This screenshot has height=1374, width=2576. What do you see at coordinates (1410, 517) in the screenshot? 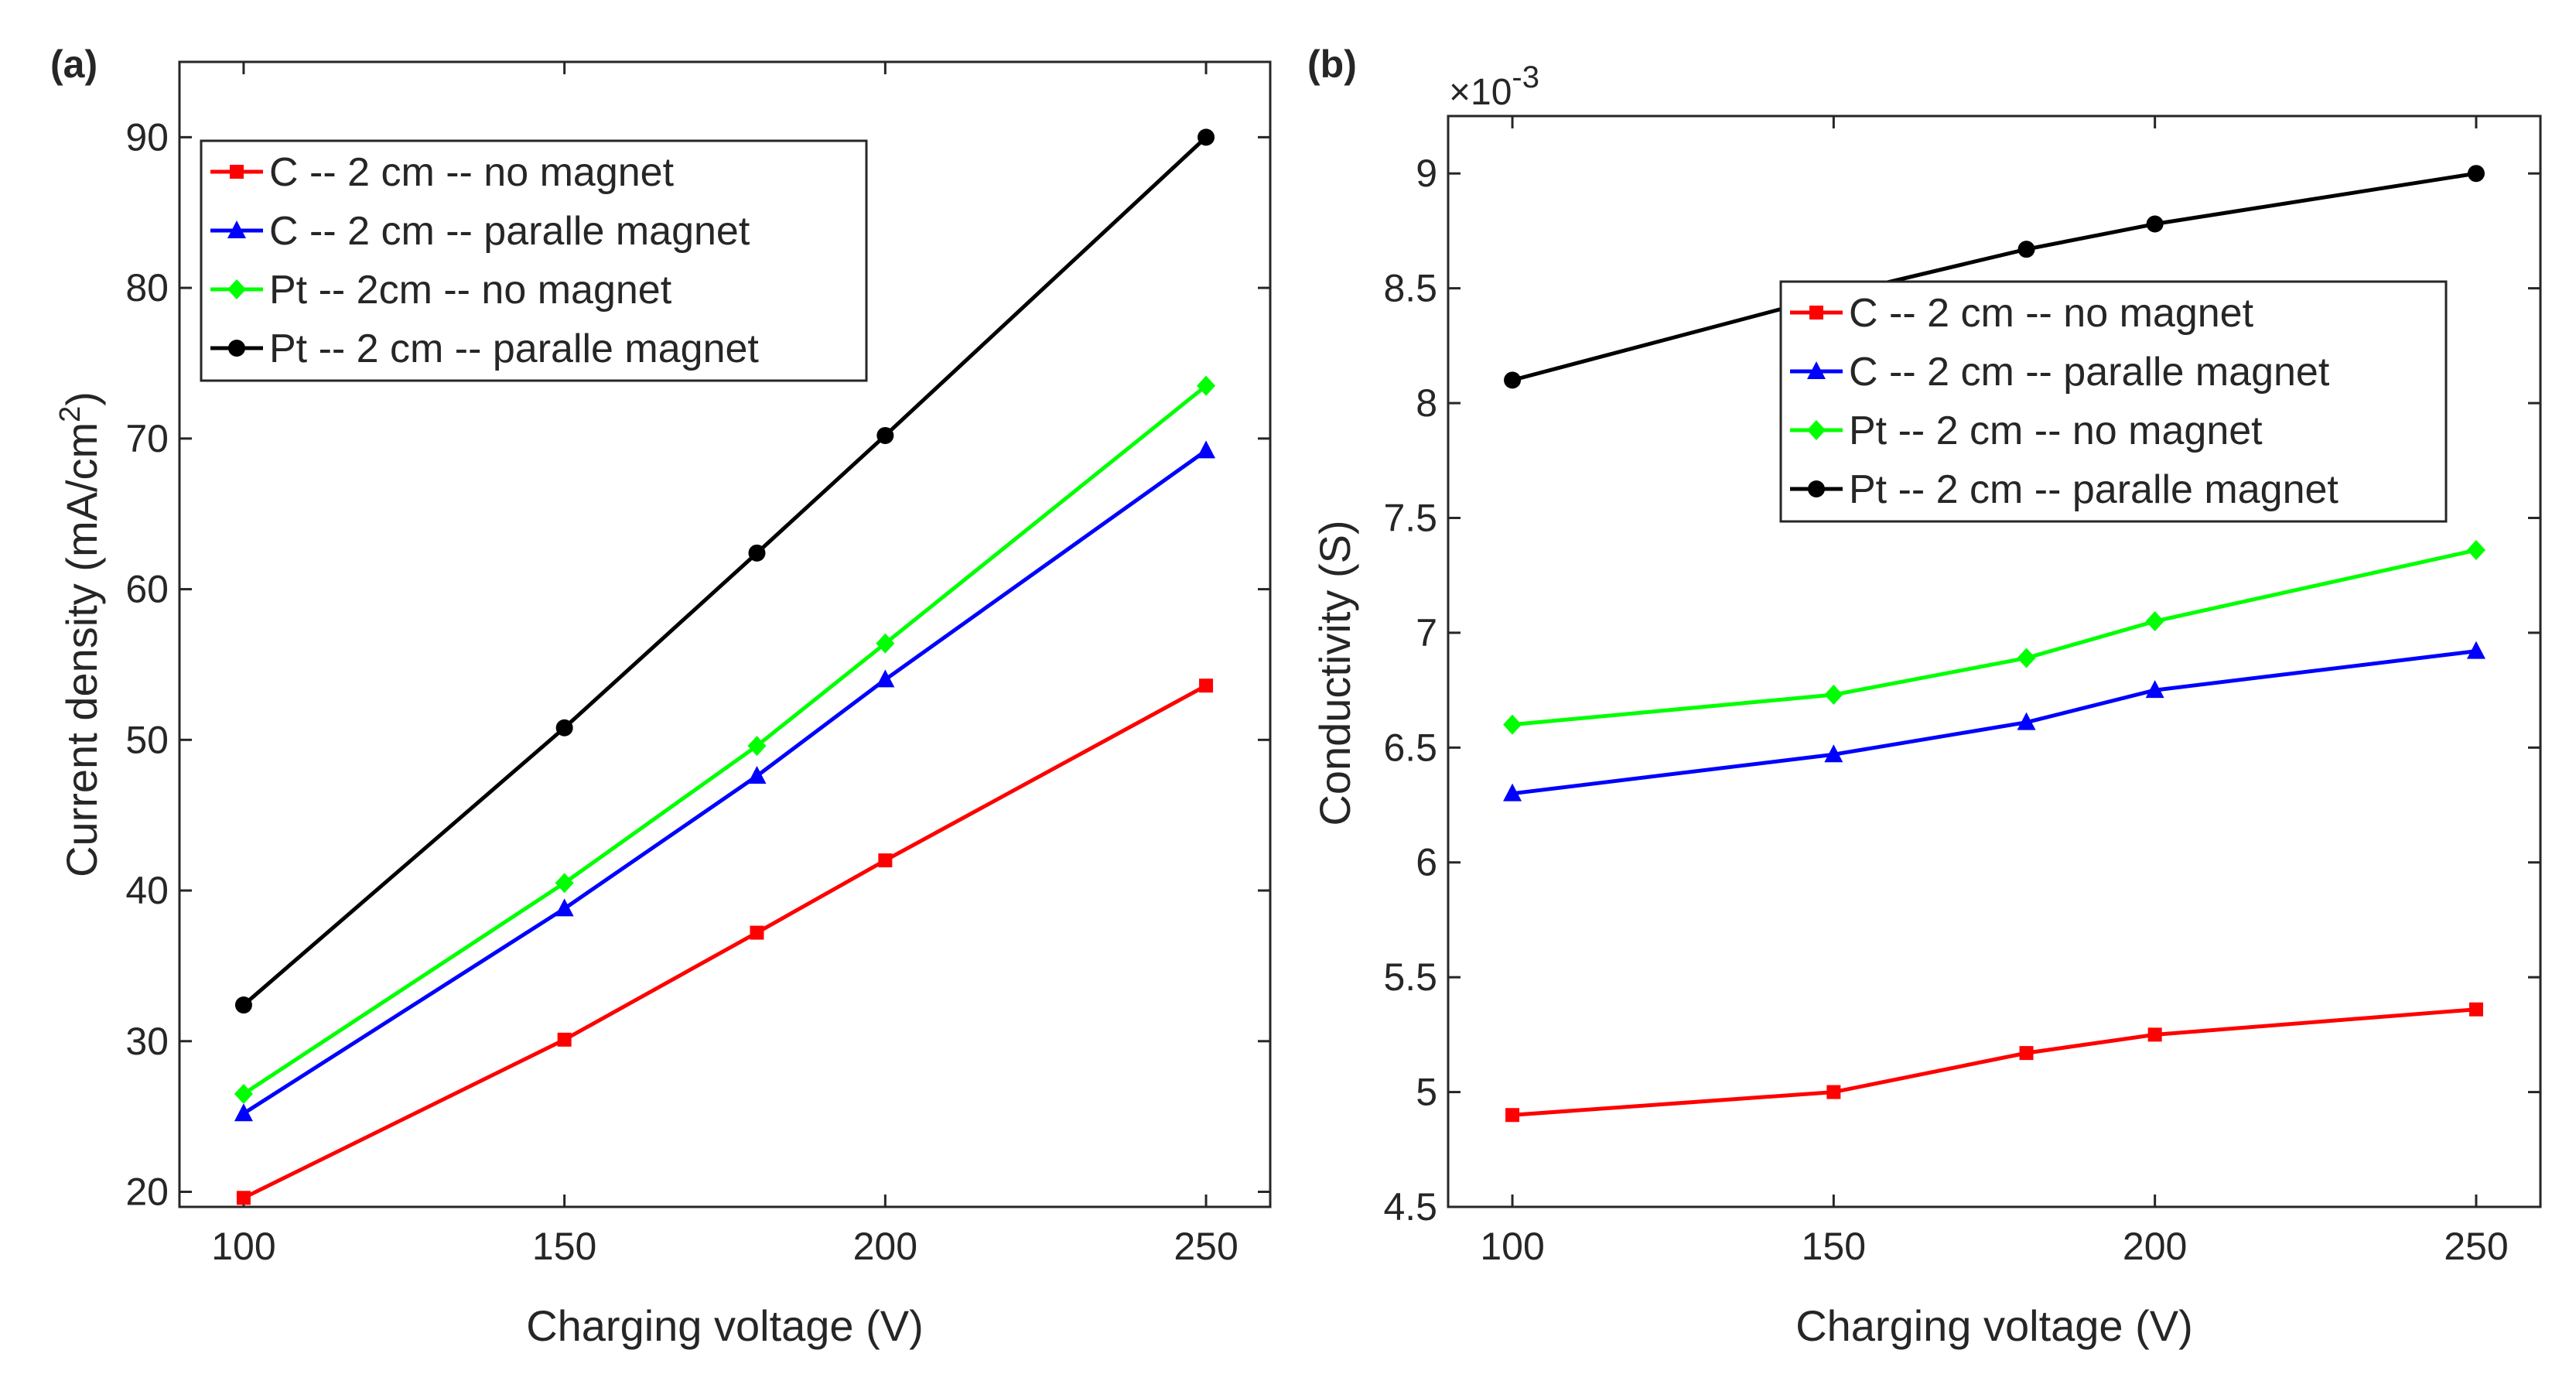
I see `panel-b-y-tick-label: 7.5` at bounding box center [1410, 517].